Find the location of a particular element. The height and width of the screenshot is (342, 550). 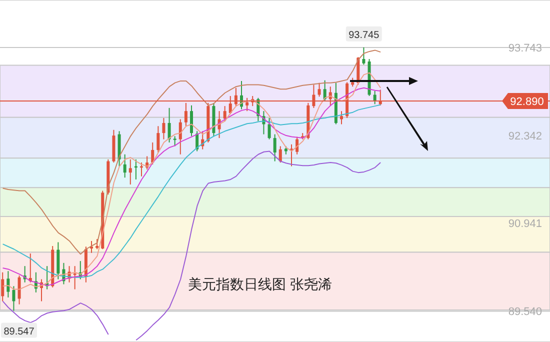

text: 美元指数日线图 张尧浠 is located at coordinates (260, 285).